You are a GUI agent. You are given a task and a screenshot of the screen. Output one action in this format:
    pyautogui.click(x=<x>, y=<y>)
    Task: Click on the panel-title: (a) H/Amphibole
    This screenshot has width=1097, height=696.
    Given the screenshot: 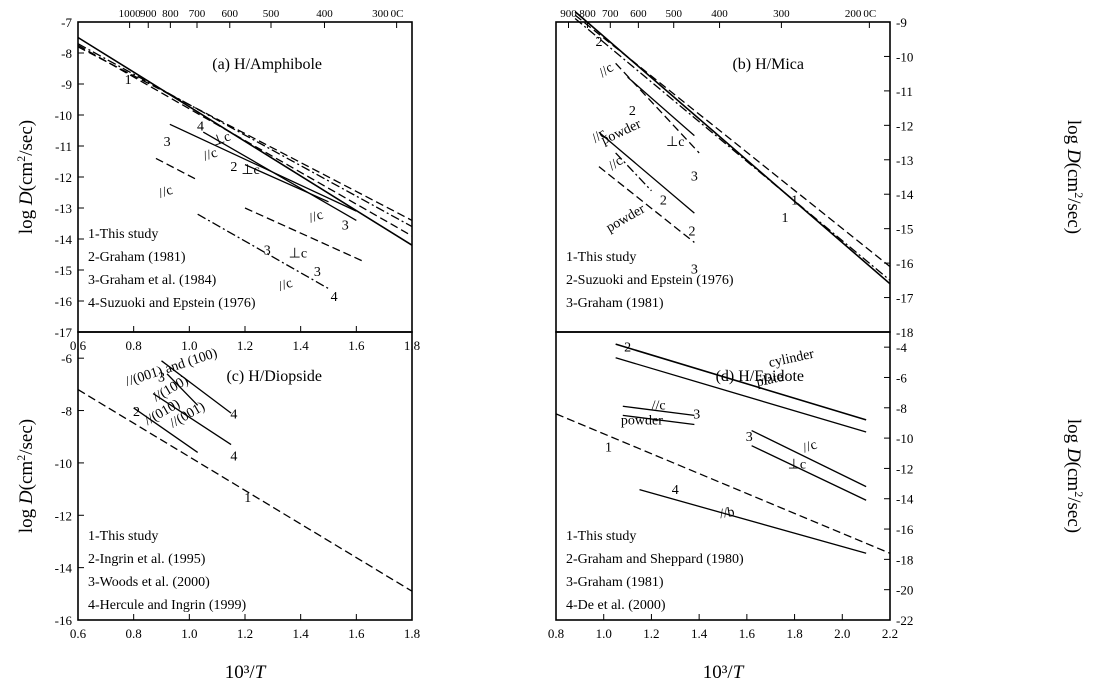 What is the action you would take?
    pyautogui.click(x=267, y=64)
    